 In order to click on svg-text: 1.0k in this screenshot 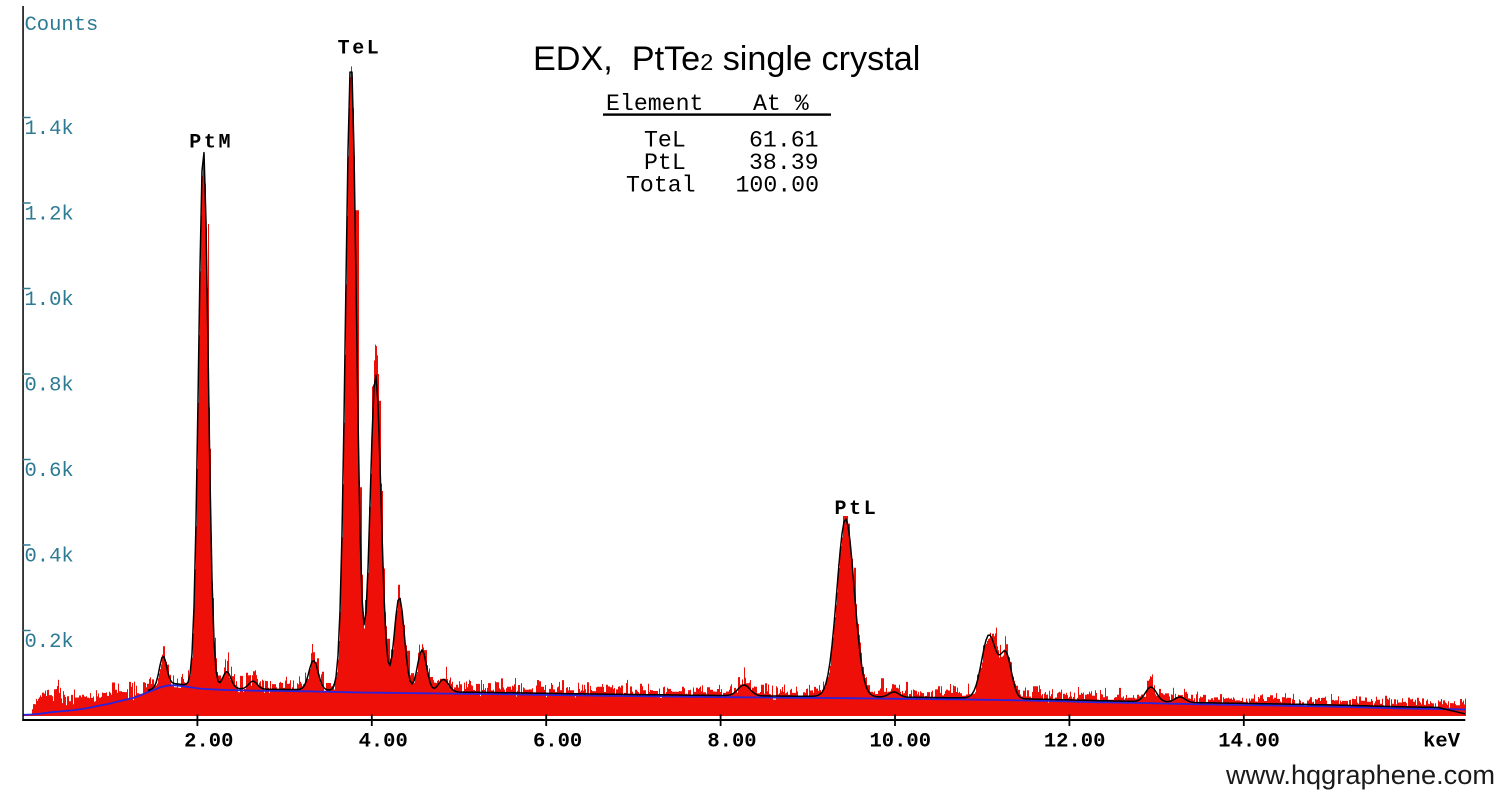, I will do `click(49, 300)`.